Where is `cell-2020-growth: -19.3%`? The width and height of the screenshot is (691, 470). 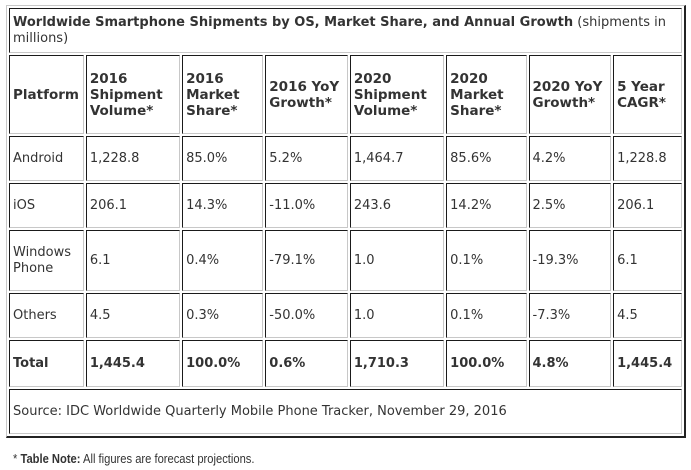
cell-2020-growth: -19.3% is located at coordinates (570, 260).